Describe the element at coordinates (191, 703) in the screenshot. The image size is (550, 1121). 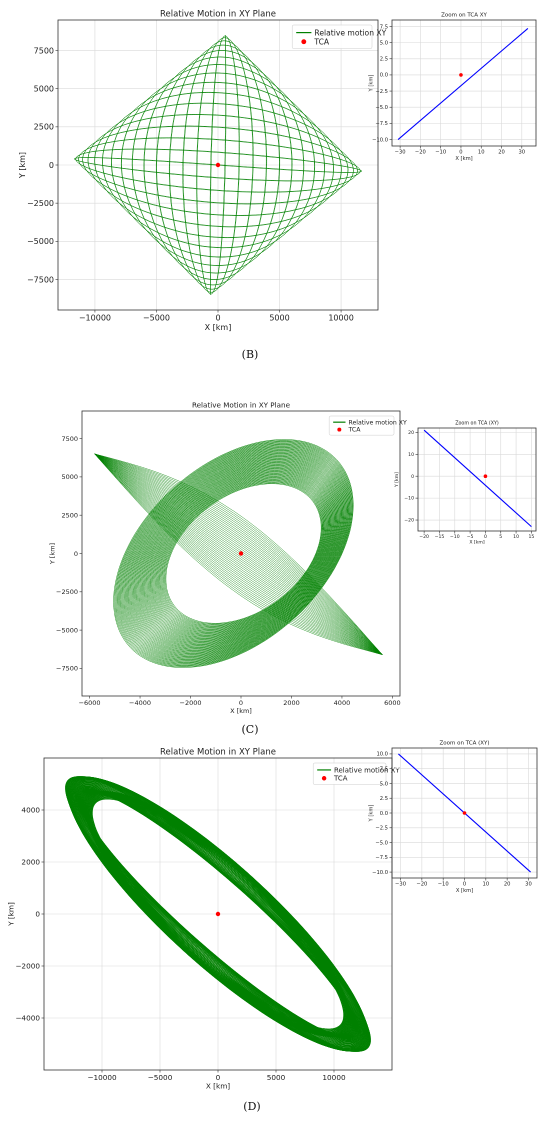
I see `x-tick-label: −2000` at that location.